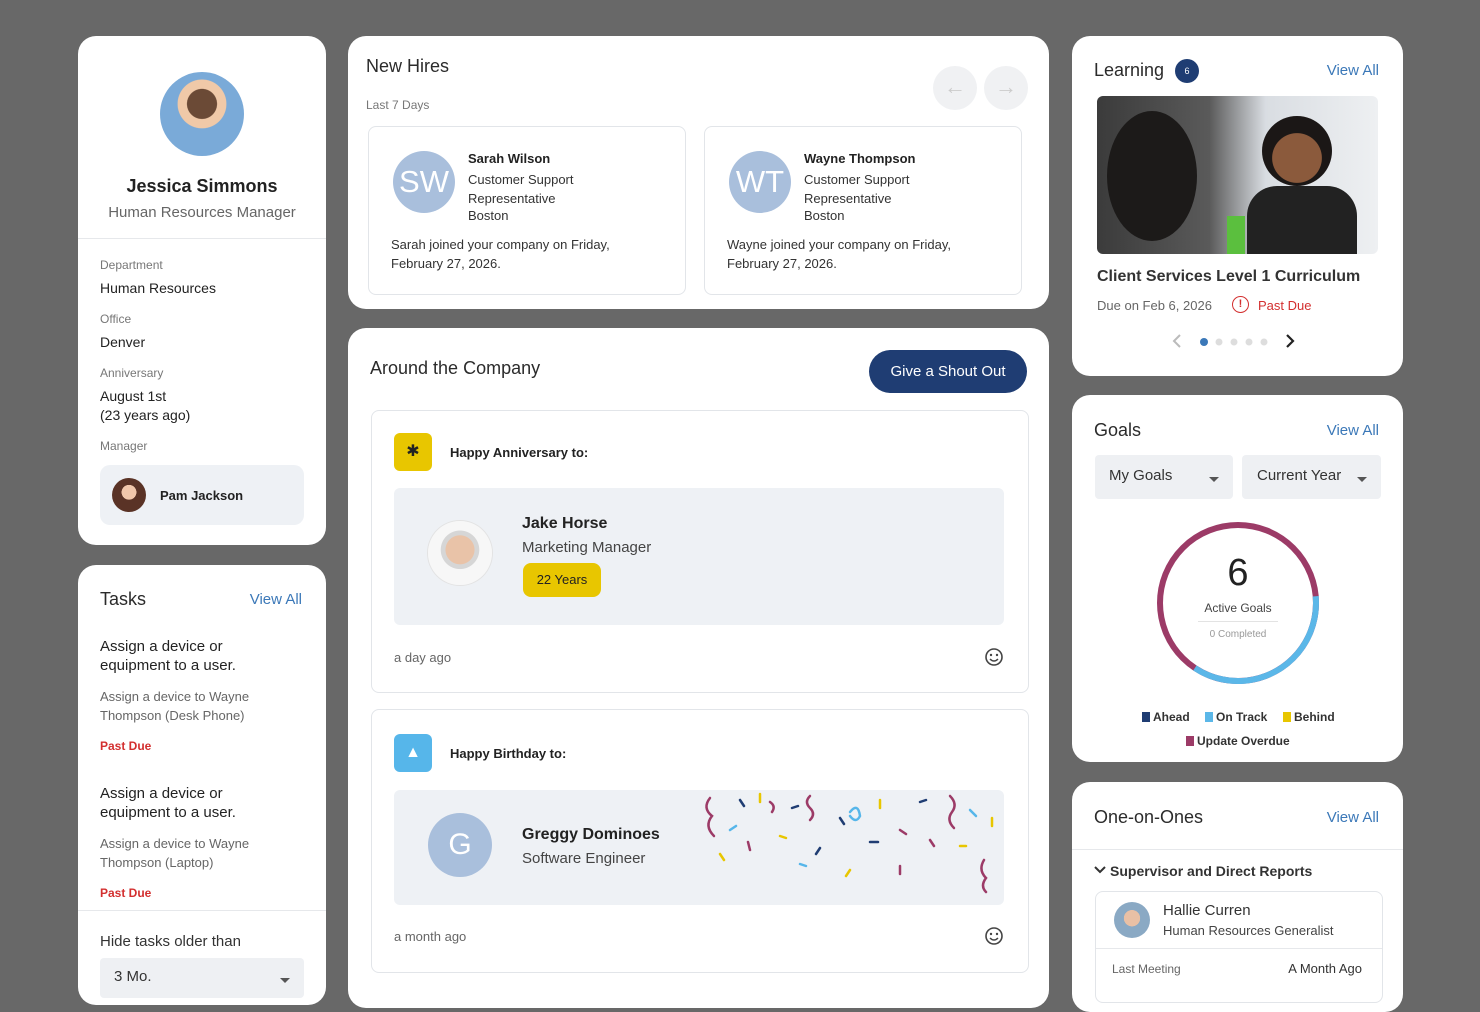 The height and width of the screenshot is (1012, 1480). I want to click on filter-dropdown: 3 Mo., so click(202, 978).